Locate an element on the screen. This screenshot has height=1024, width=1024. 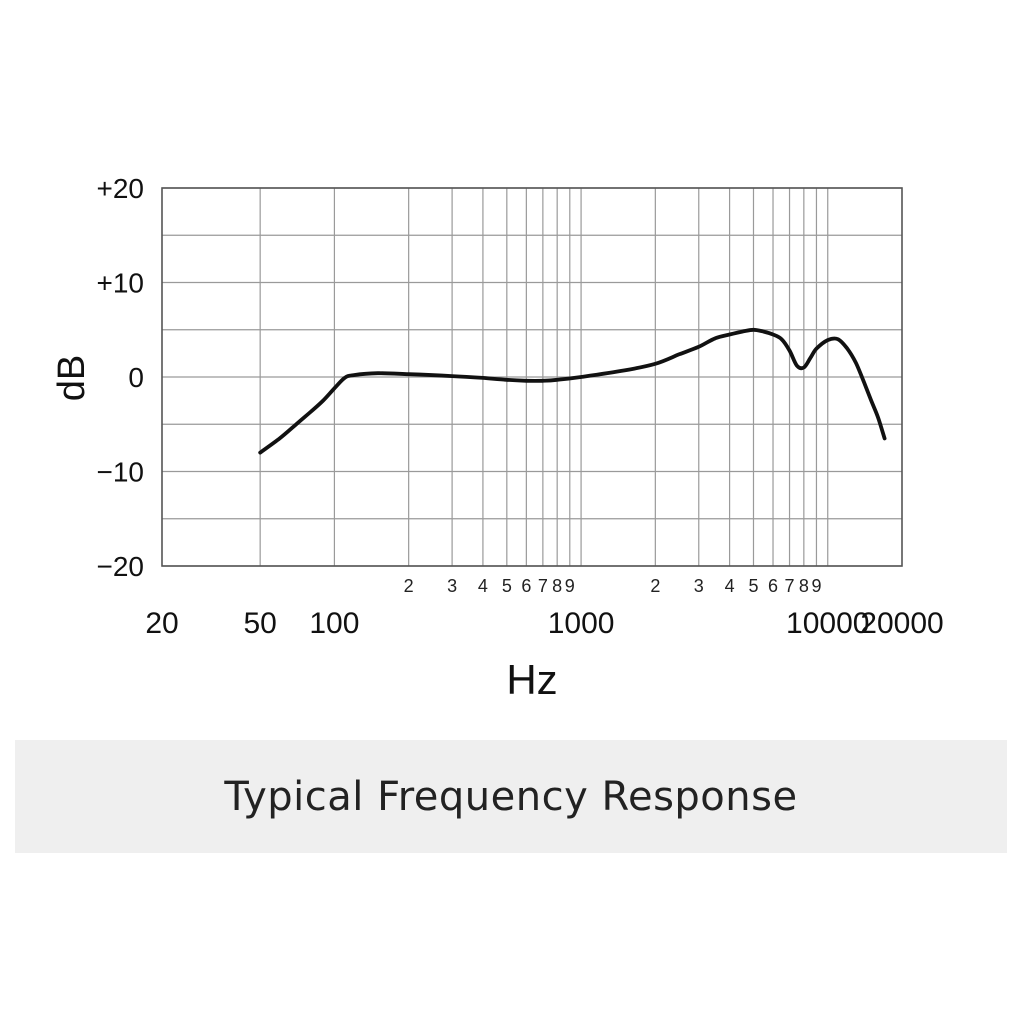
response-curve is located at coordinates (572, 391).